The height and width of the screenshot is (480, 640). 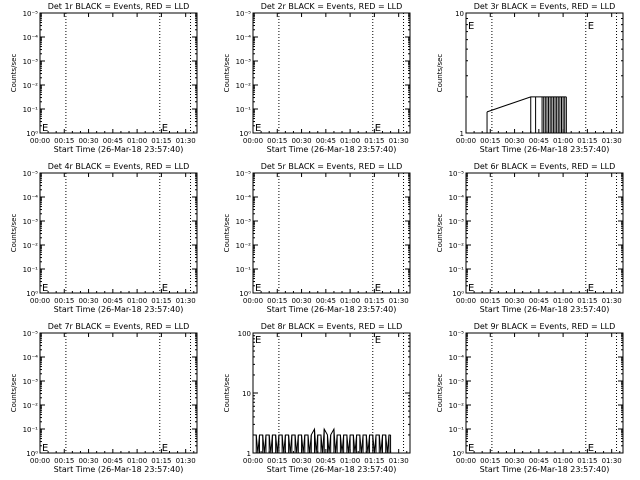 What do you see at coordinates (332, 6) in the screenshot?
I see `plot-title: Det 2r BLACK = Events, RED = LLD` at bounding box center [332, 6].